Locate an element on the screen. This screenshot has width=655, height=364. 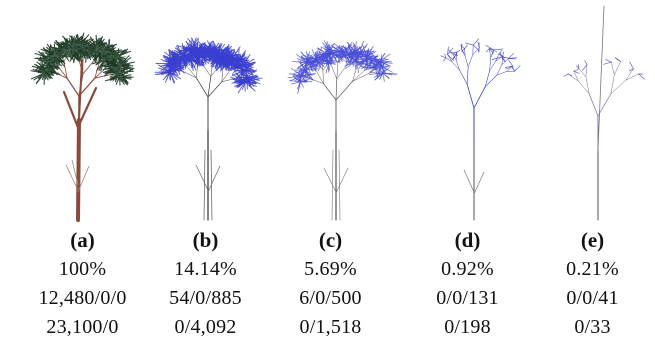
panel-d-label: (d) is located at coordinates (467, 240).